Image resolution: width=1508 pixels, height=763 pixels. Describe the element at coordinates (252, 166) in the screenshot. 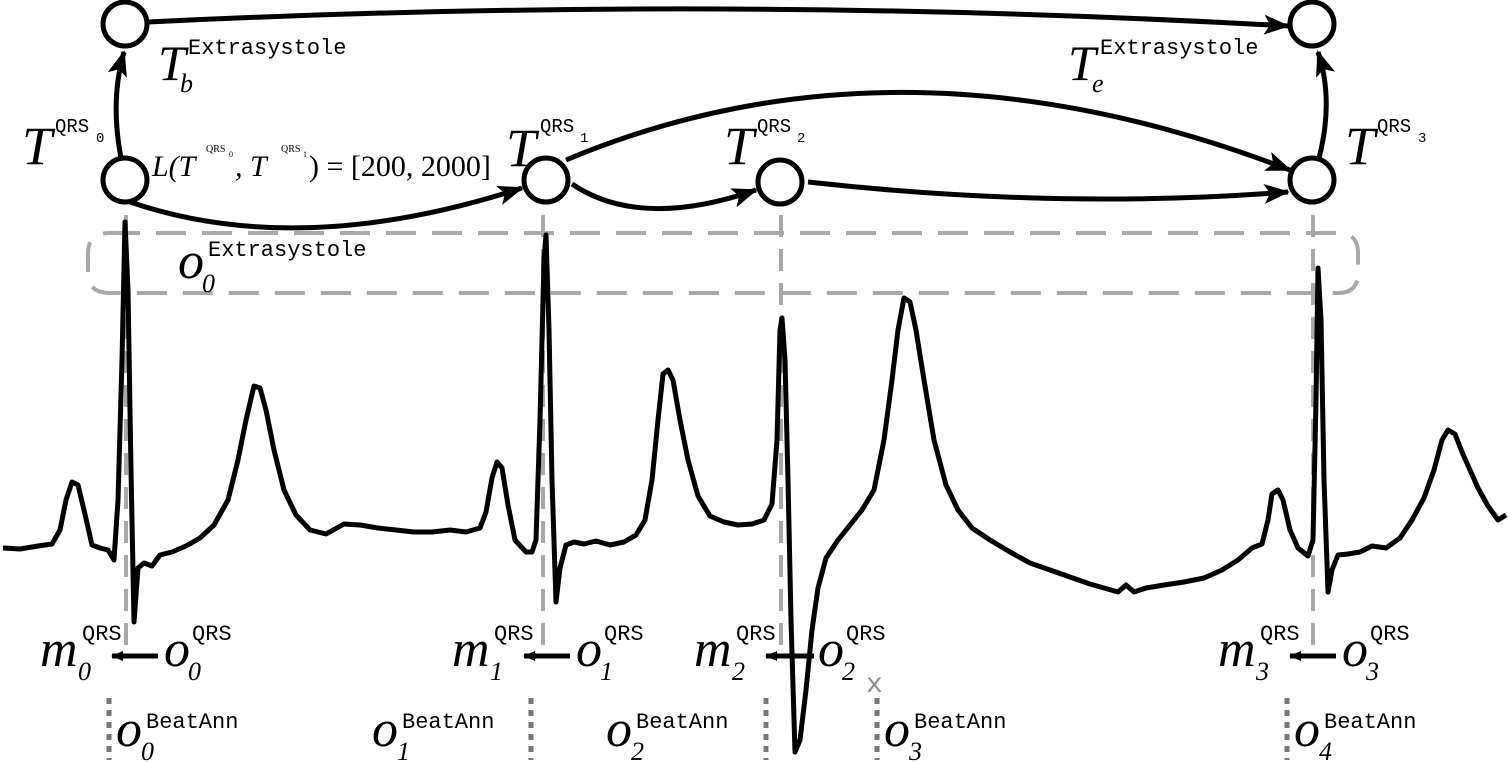

I see `svg-text: , T` at that location.